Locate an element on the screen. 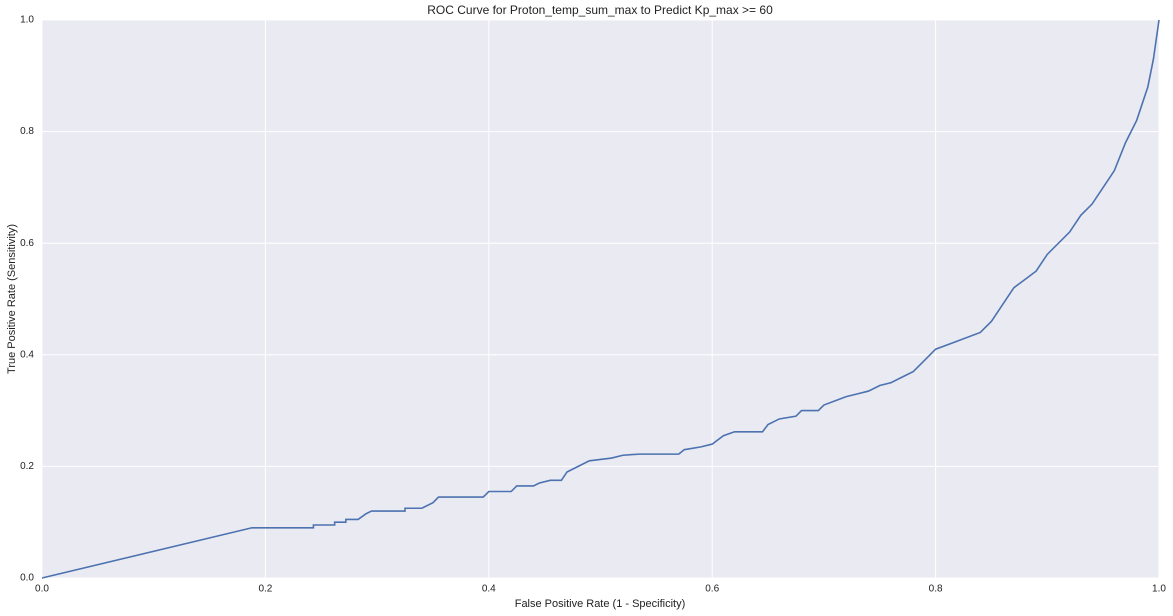  x-tick-label: 1.0 is located at coordinates (1159, 589).